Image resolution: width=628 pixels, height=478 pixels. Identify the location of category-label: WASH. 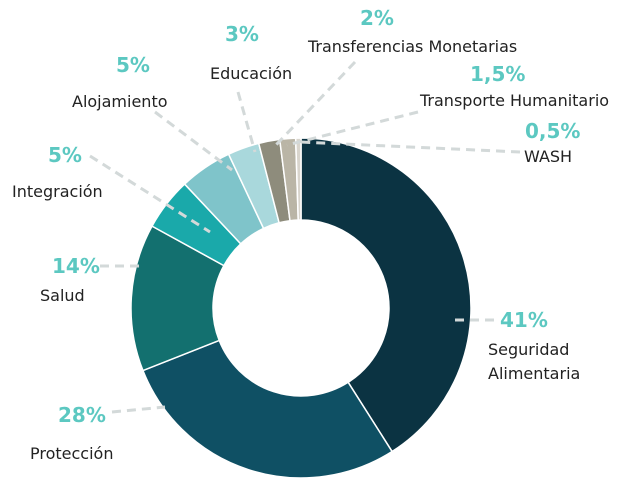
(548, 156).